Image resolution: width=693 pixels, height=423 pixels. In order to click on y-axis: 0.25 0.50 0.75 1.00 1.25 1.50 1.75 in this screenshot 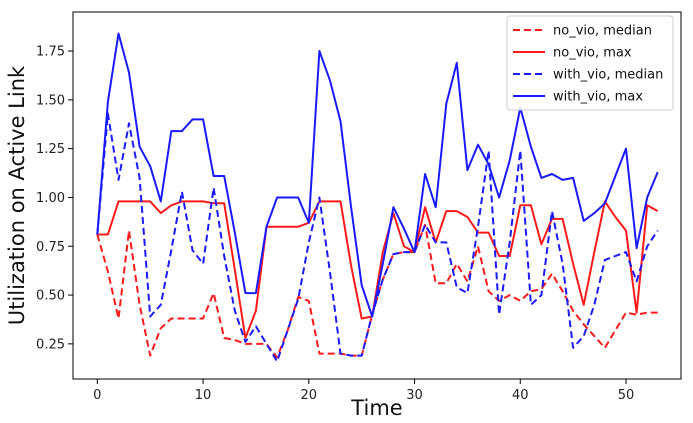, I will do `click(54, 198)`.